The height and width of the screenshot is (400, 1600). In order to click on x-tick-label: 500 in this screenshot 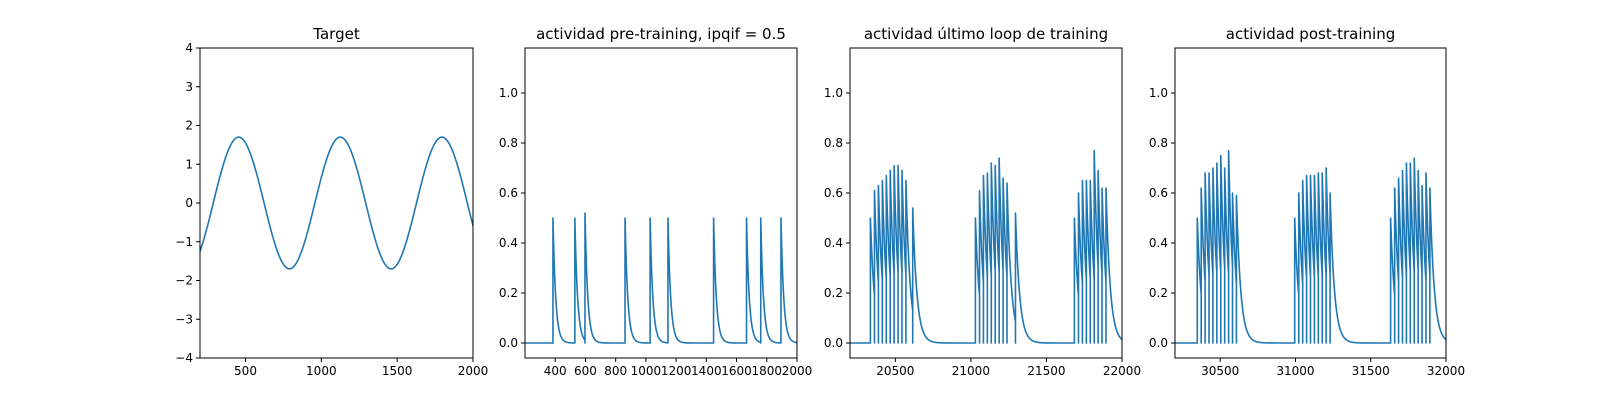, I will do `click(245, 371)`.